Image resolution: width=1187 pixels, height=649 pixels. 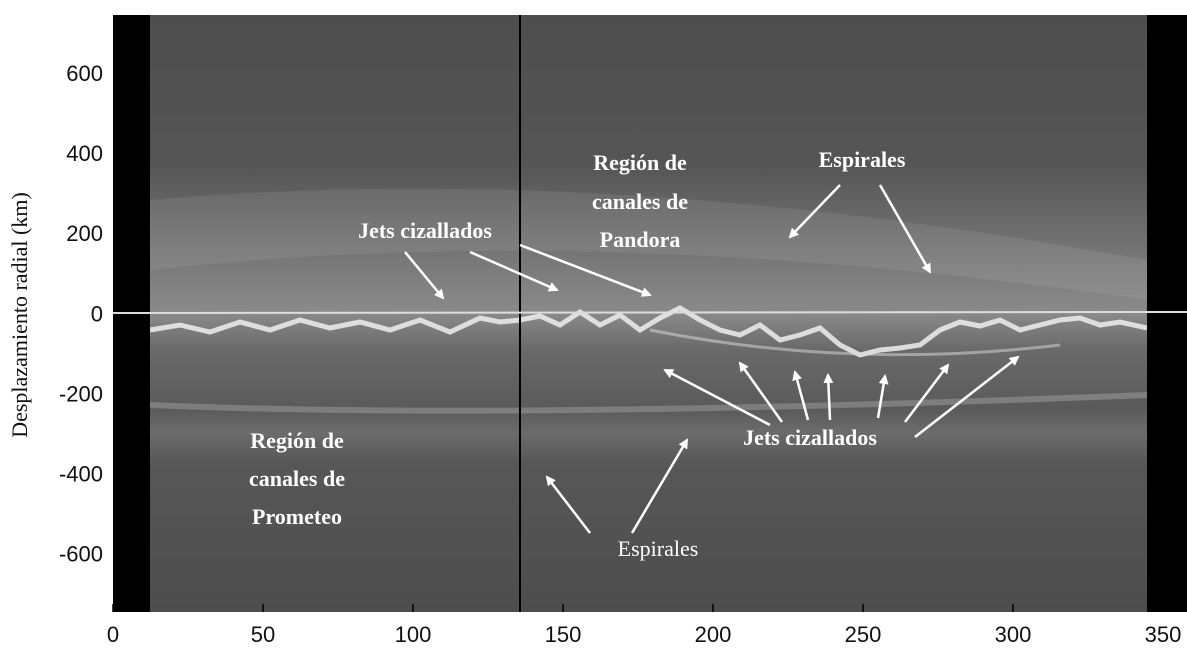 I want to click on y-axis-label: Desplazamiento radial (km), so click(x=19, y=315).